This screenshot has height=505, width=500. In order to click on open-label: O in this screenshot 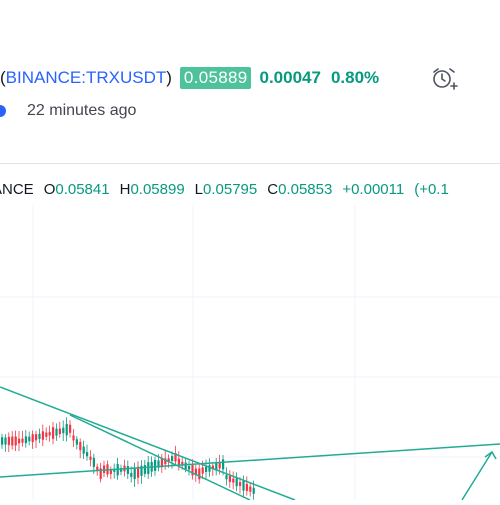, I will do `click(49, 189)`.